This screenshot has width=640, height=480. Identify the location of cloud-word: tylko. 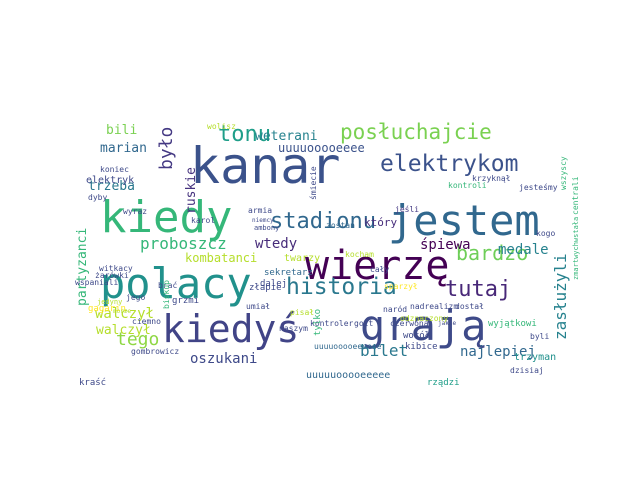
(318, 322).